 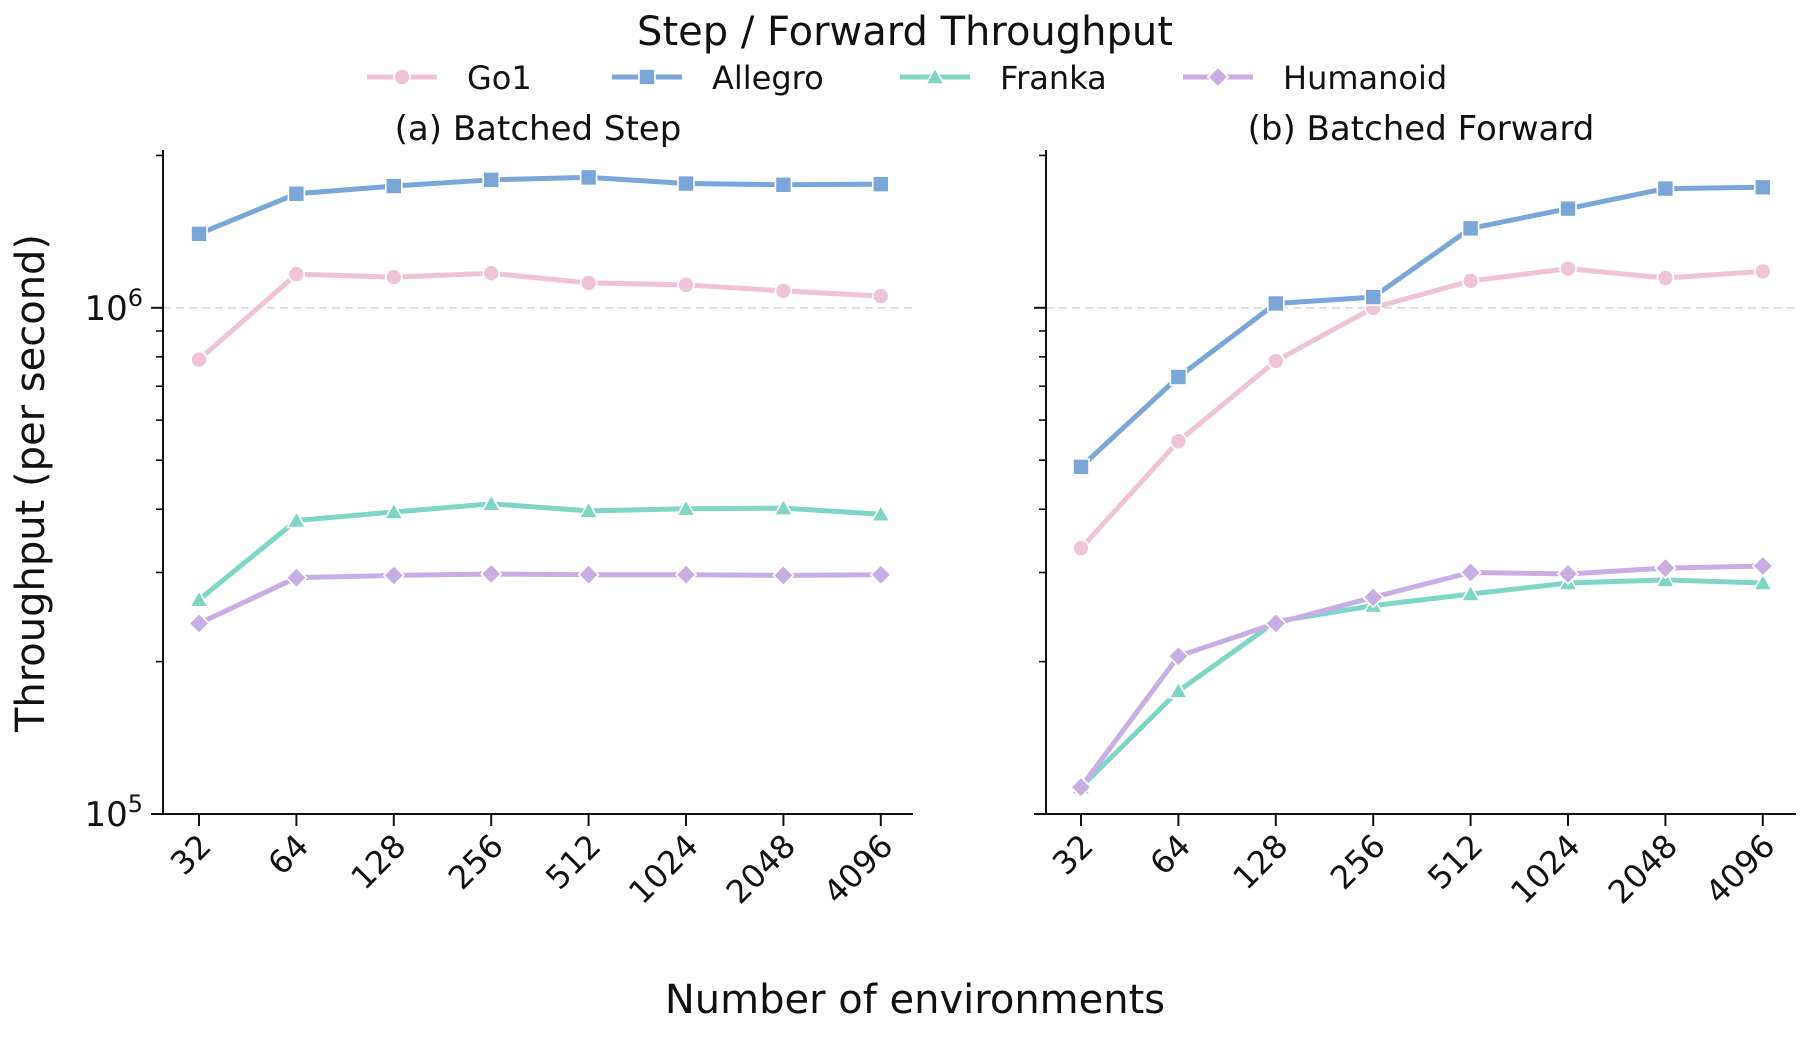 I want to click on legend: Go1 Allegro Franka Humanoid, so click(x=907, y=78).